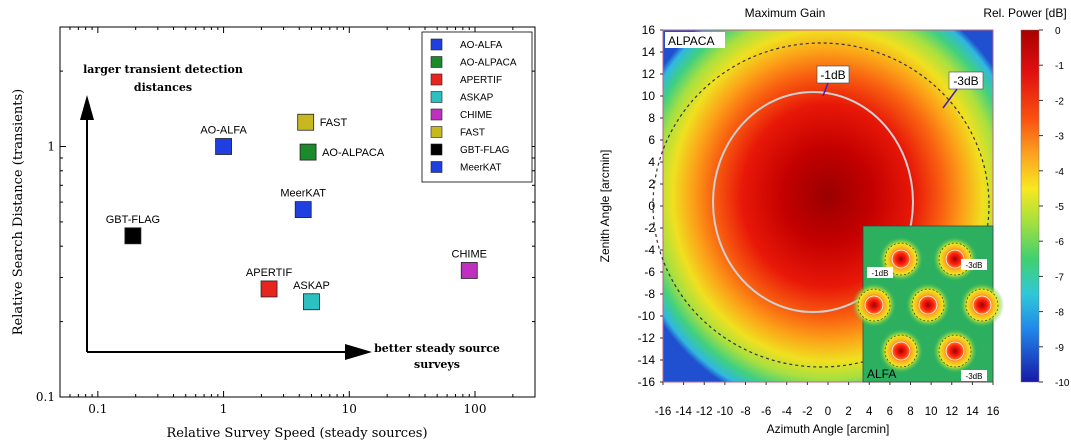 This screenshot has width=1071, height=440. Describe the element at coordinates (1024, 13) in the screenshot. I see `colorbar-label: Rel. Power [dB]` at that location.